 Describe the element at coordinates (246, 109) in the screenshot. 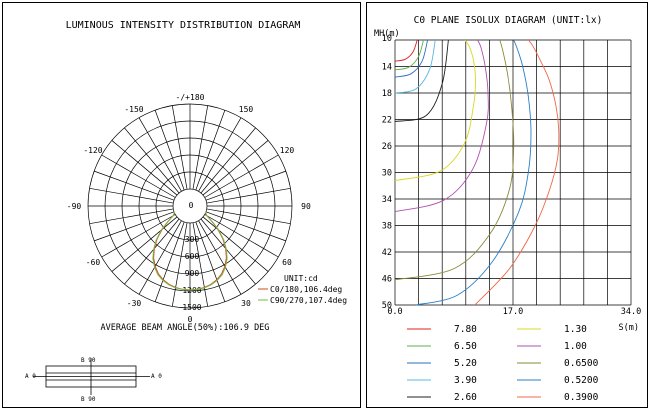

I see `angle-label: 150` at that location.